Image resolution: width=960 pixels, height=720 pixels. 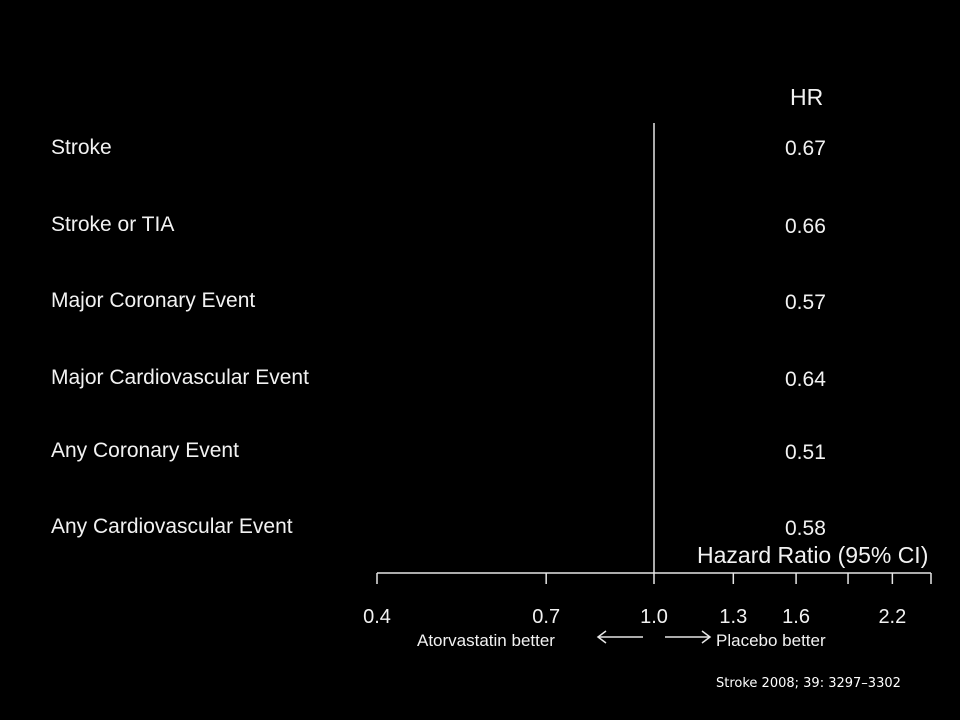 What do you see at coordinates (654, 617) in the screenshot?
I see `x-axis-tick-label: 1.0` at bounding box center [654, 617].